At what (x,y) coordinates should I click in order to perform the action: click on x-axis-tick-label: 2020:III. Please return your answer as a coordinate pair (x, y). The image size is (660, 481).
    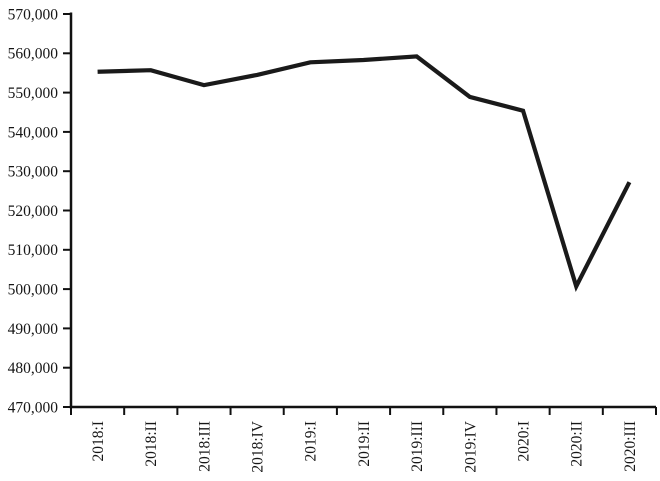
    Looking at the image, I should click on (630, 446).